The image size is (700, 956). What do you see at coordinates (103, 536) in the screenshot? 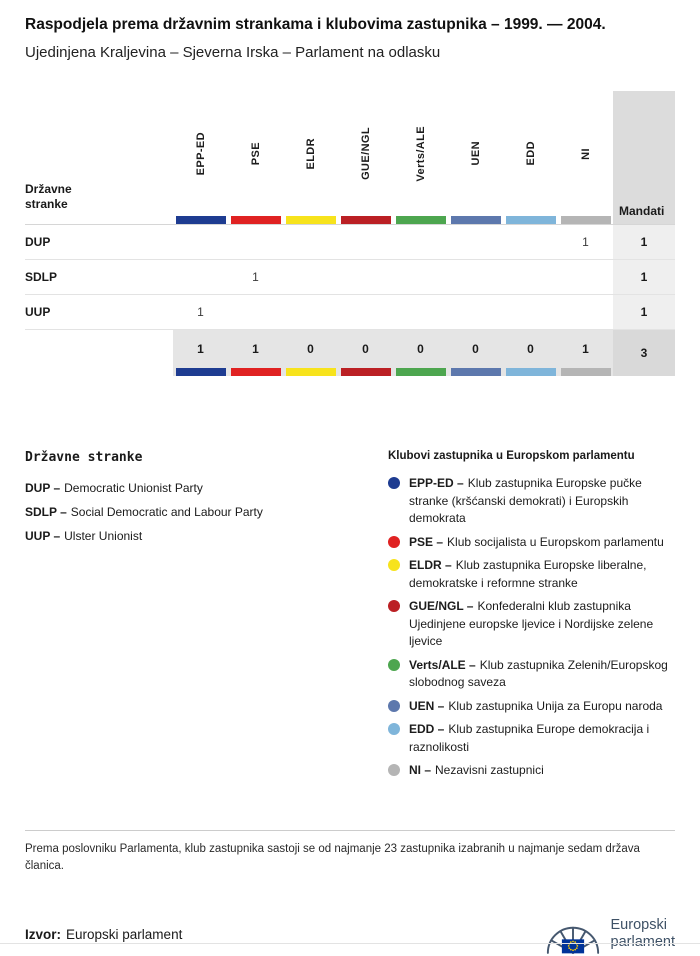
I see `party-full-name: Ulster Unionist` at bounding box center [103, 536].